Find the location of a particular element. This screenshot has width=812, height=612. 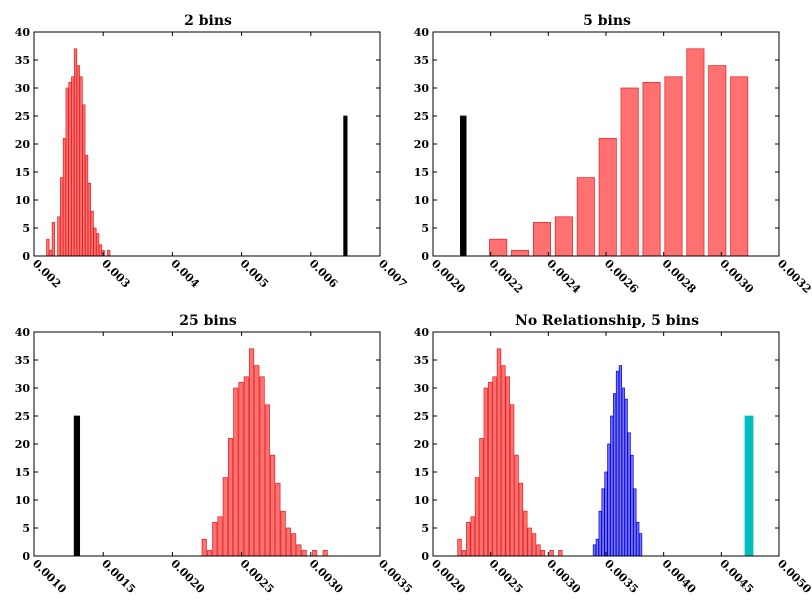

chart-title: 5 bins is located at coordinates (607, 21).